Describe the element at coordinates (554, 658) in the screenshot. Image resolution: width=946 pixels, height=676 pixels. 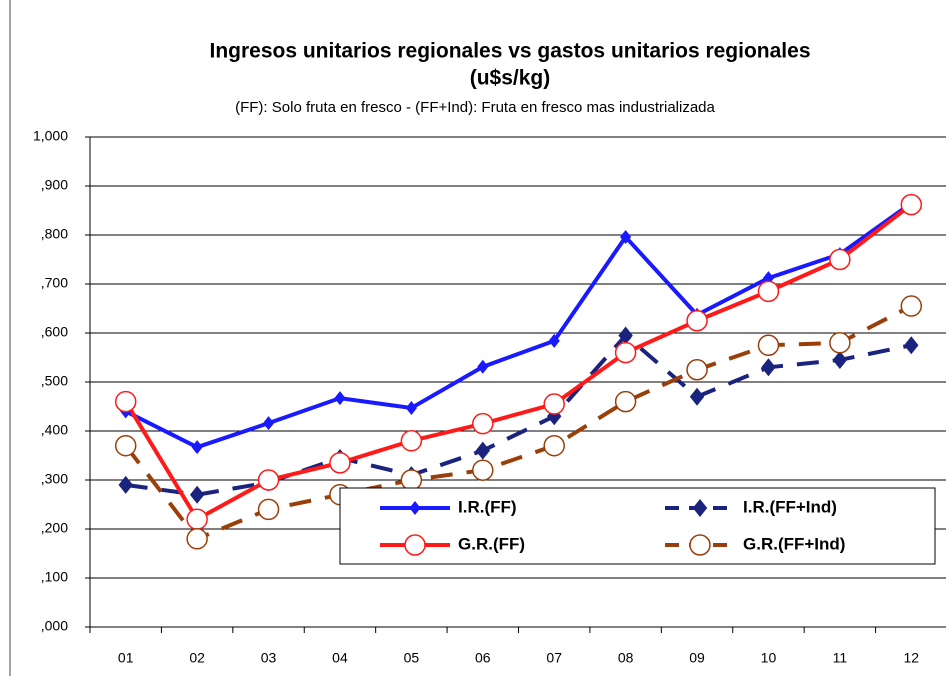
I see `x-tick-label: 07` at that location.